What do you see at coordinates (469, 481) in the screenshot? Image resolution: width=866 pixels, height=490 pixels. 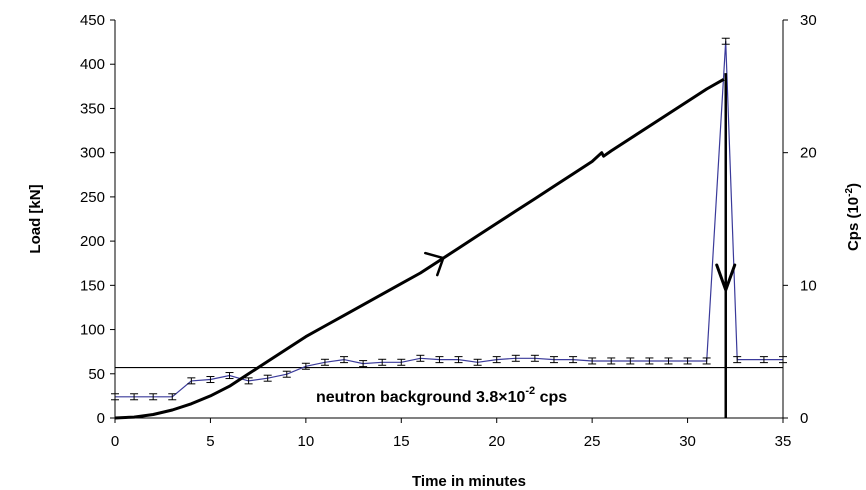 I see `x-axis-title: Time in minutes` at bounding box center [469, 481].